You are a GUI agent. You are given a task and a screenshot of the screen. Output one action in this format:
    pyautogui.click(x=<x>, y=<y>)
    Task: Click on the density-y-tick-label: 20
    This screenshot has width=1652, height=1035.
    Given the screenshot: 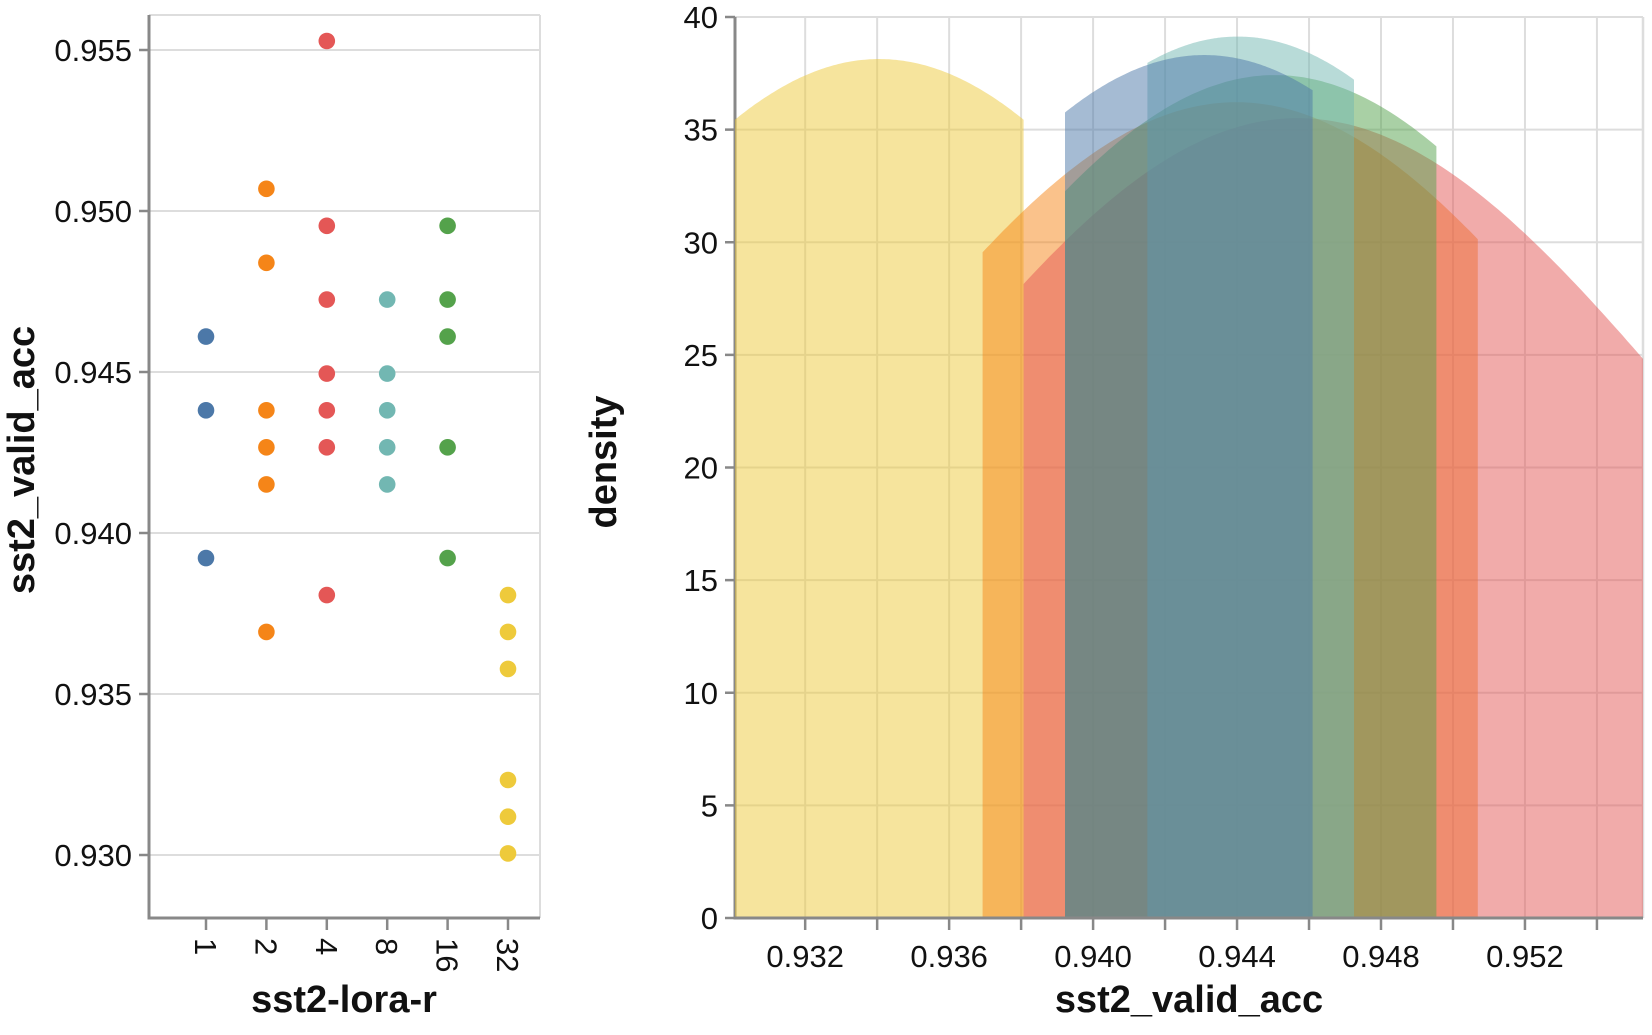 What is the action you would take?
    pyautogui.click(x=701, y=468)
    